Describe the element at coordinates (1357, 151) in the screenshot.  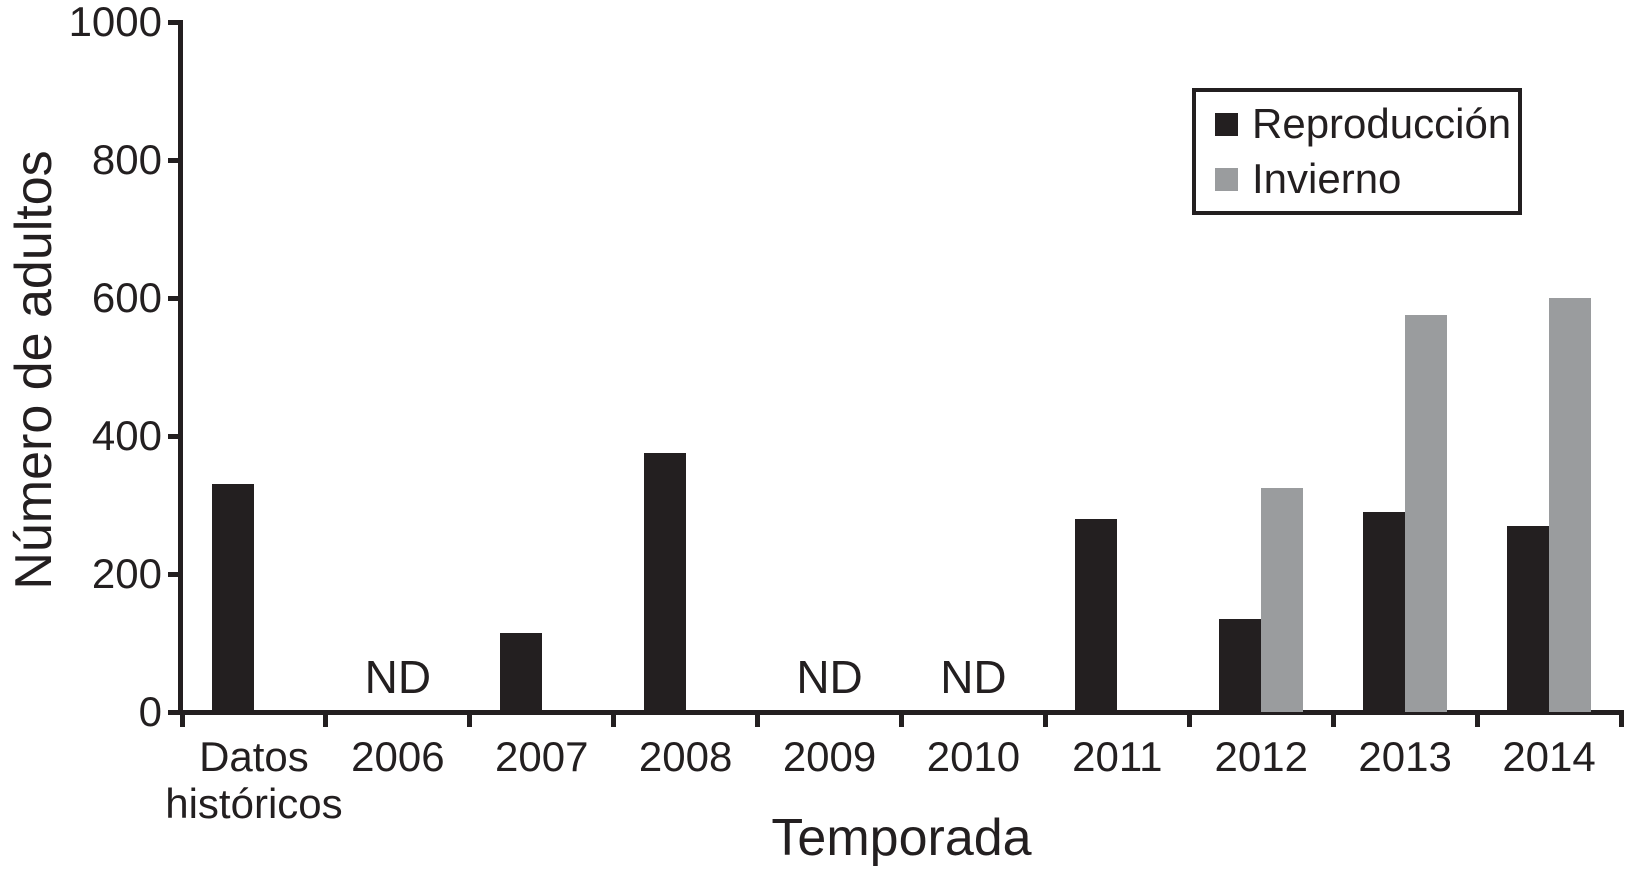
I see `legend: Reproducción Invierno` at that location.